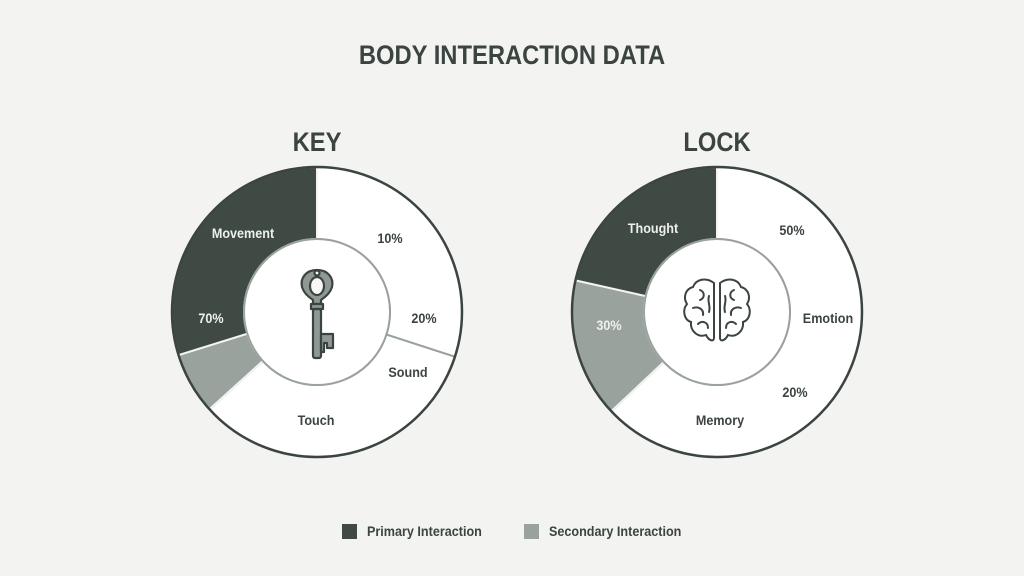  What do you see at coordinates (792, 230) in the screenshot?
I see `chart-label: 50%` at bounding box center [792, 230].